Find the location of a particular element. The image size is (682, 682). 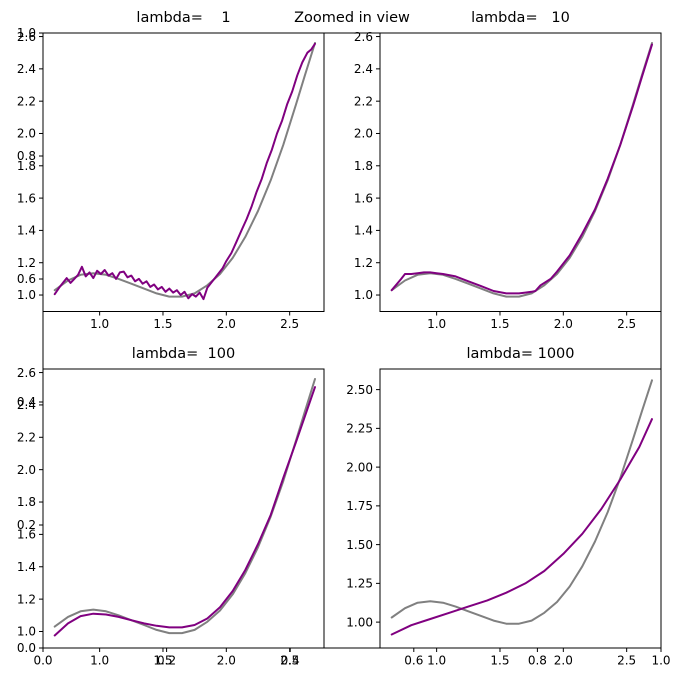

subplot-title: lambda= 10 is located at coordinates (520, 18).